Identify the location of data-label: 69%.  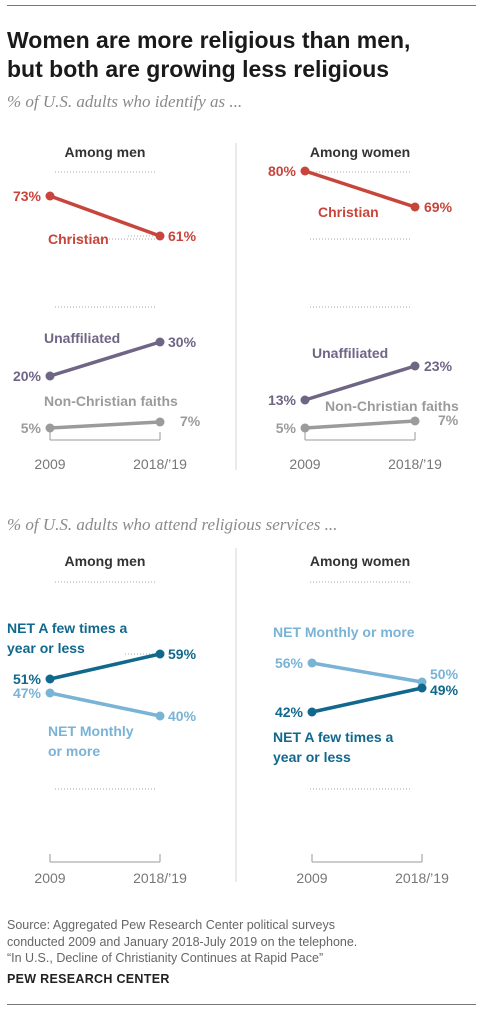
(438, 207).